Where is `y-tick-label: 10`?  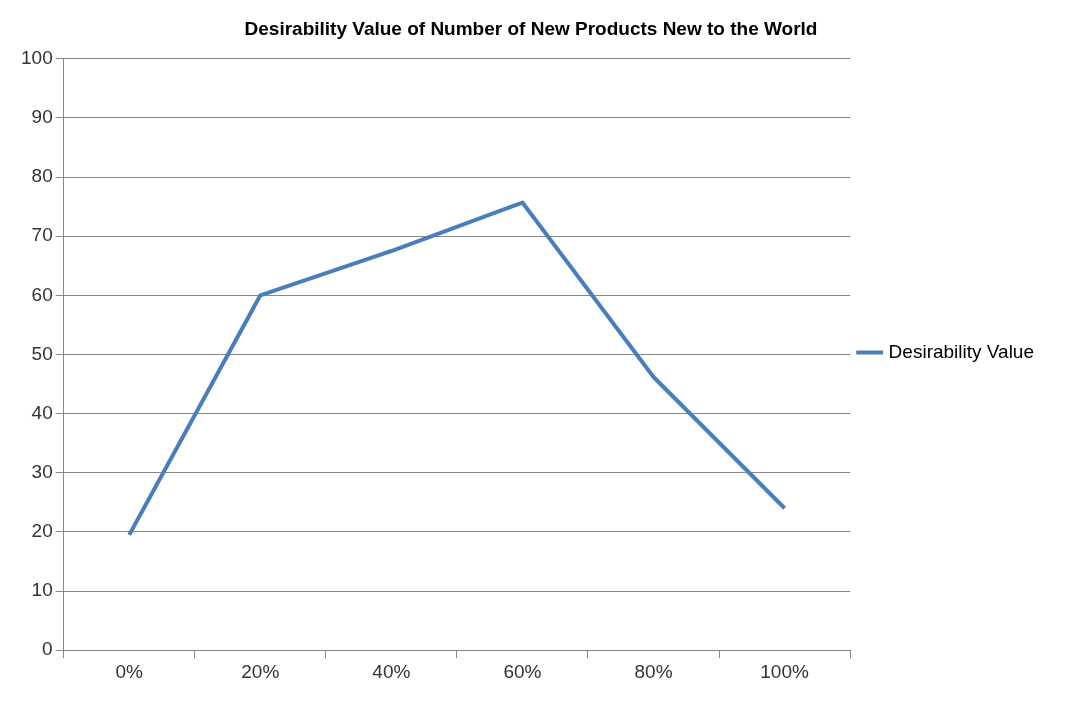 y-tick-label: 10 is located at coordinates (42, 590).